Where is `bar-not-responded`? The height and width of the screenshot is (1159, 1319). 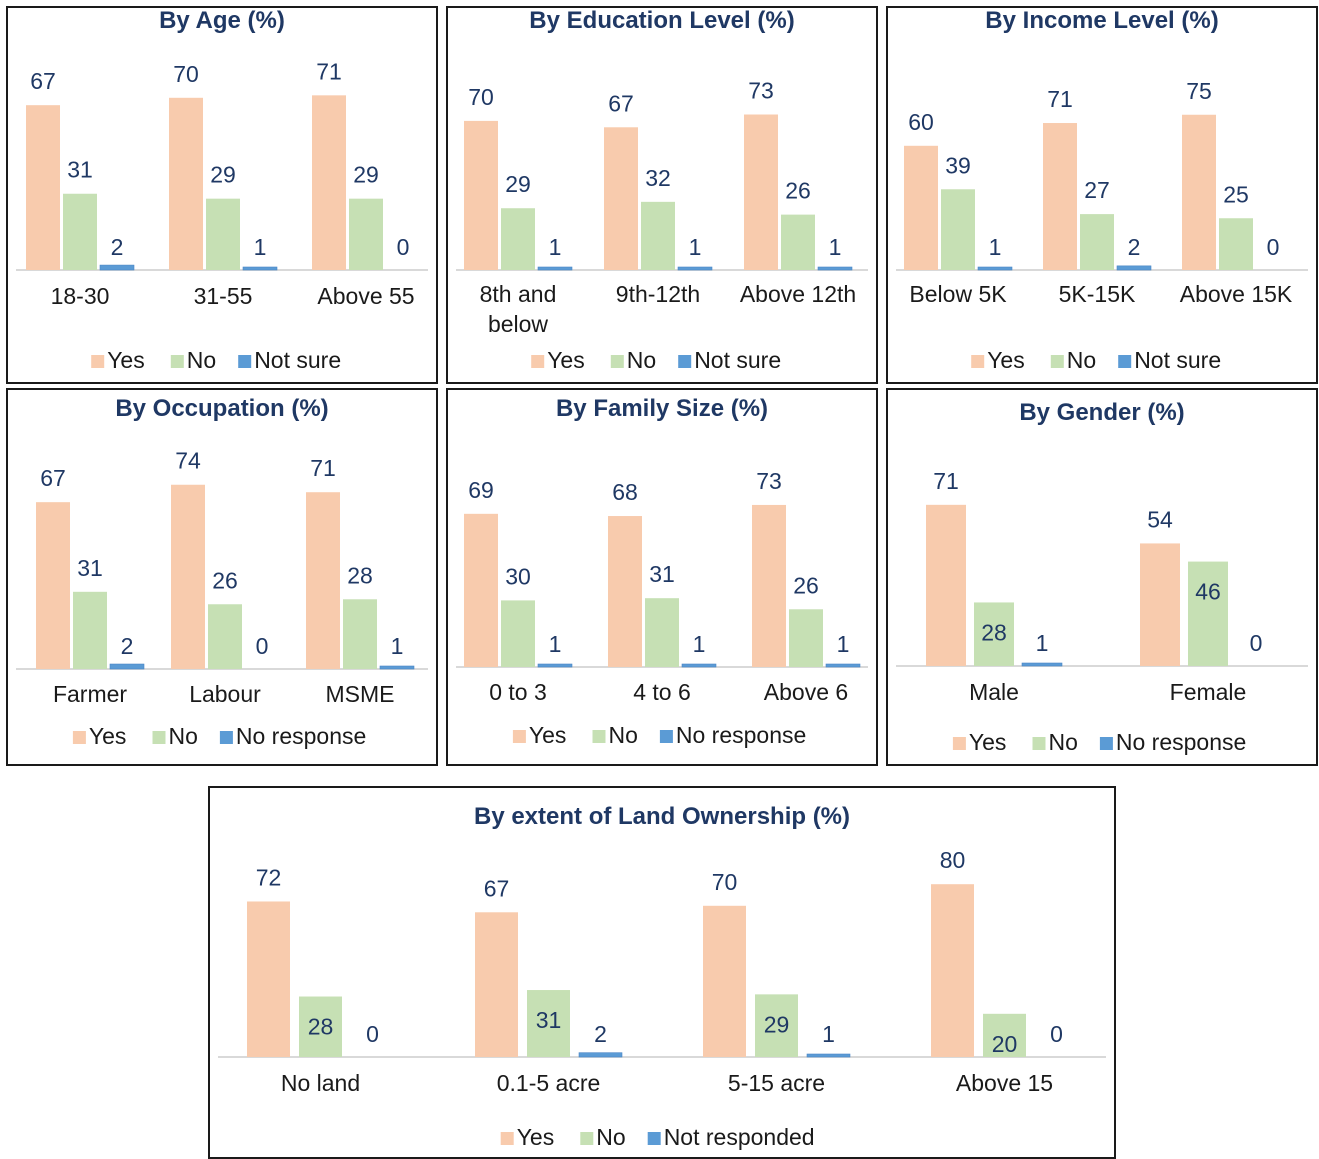
bar-not-responded is located at coordinates (828, 1055).